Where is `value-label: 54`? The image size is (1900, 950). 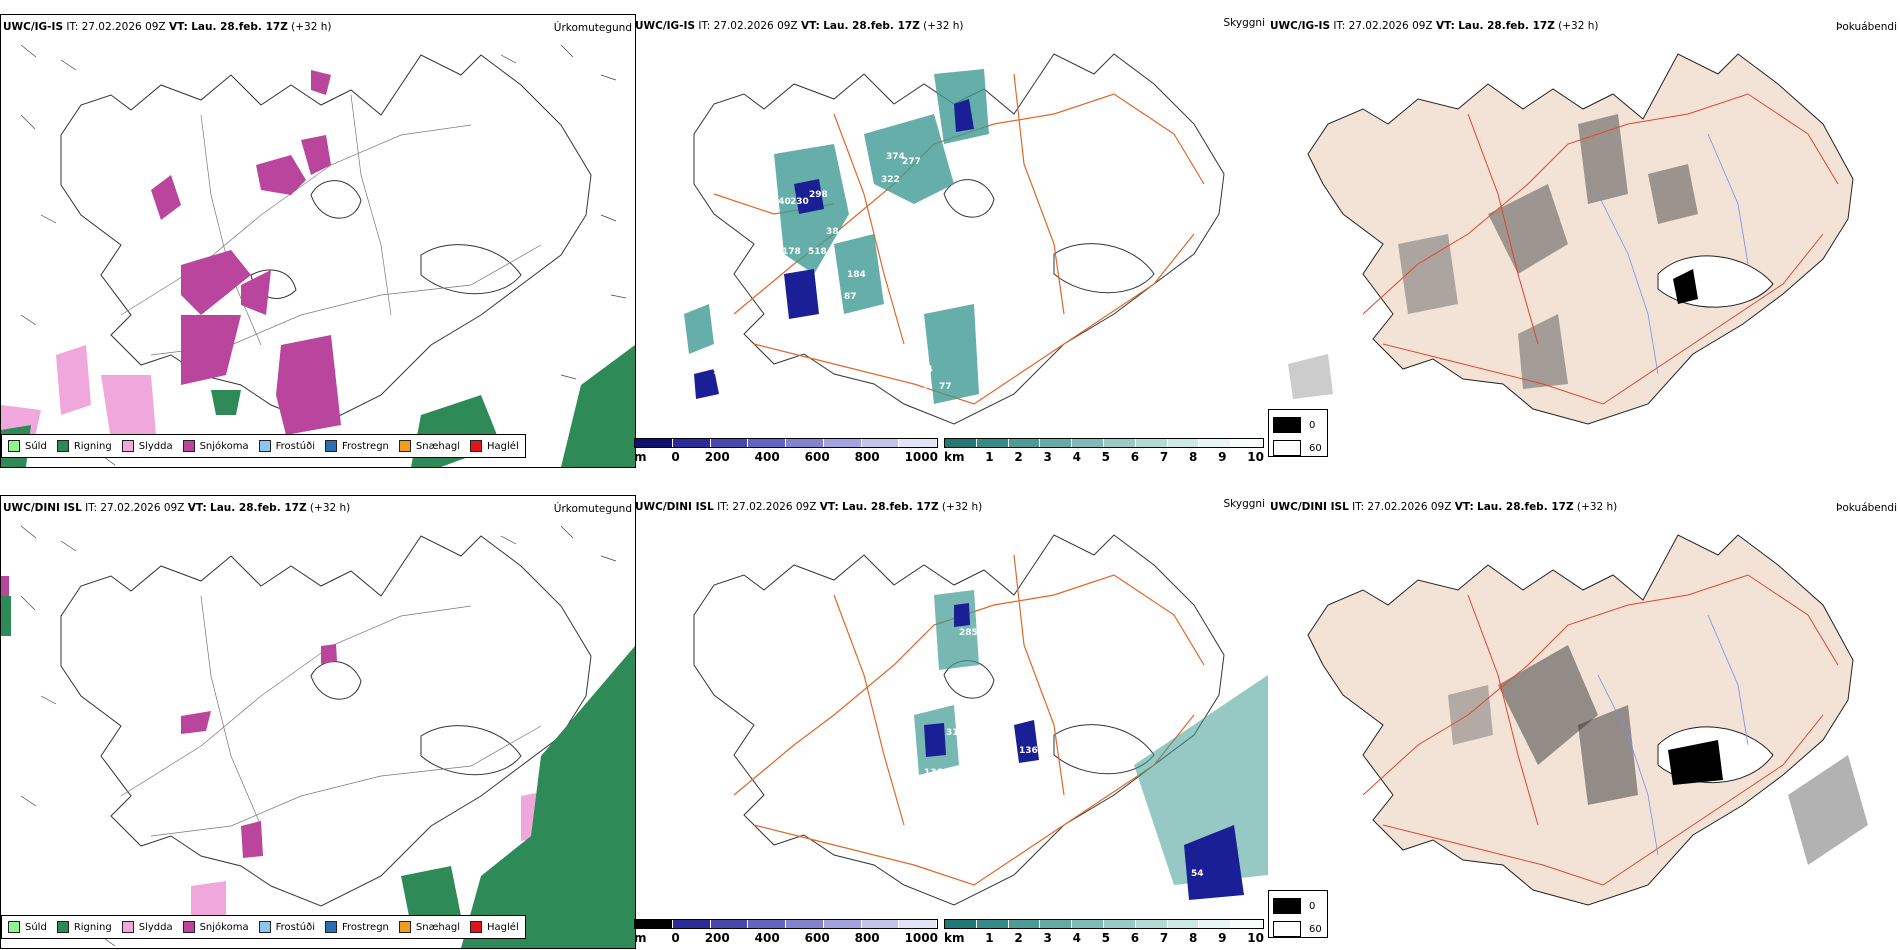 value-label: 54 is located at coordinates (1197, 874).